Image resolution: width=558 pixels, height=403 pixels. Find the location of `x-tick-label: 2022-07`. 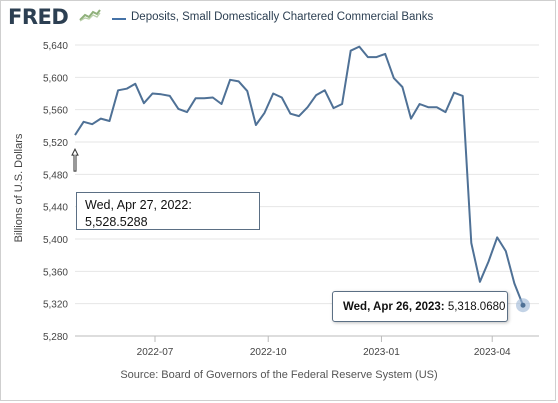

x-tick-label: 2022-07 is located at coordinates (155, 352).